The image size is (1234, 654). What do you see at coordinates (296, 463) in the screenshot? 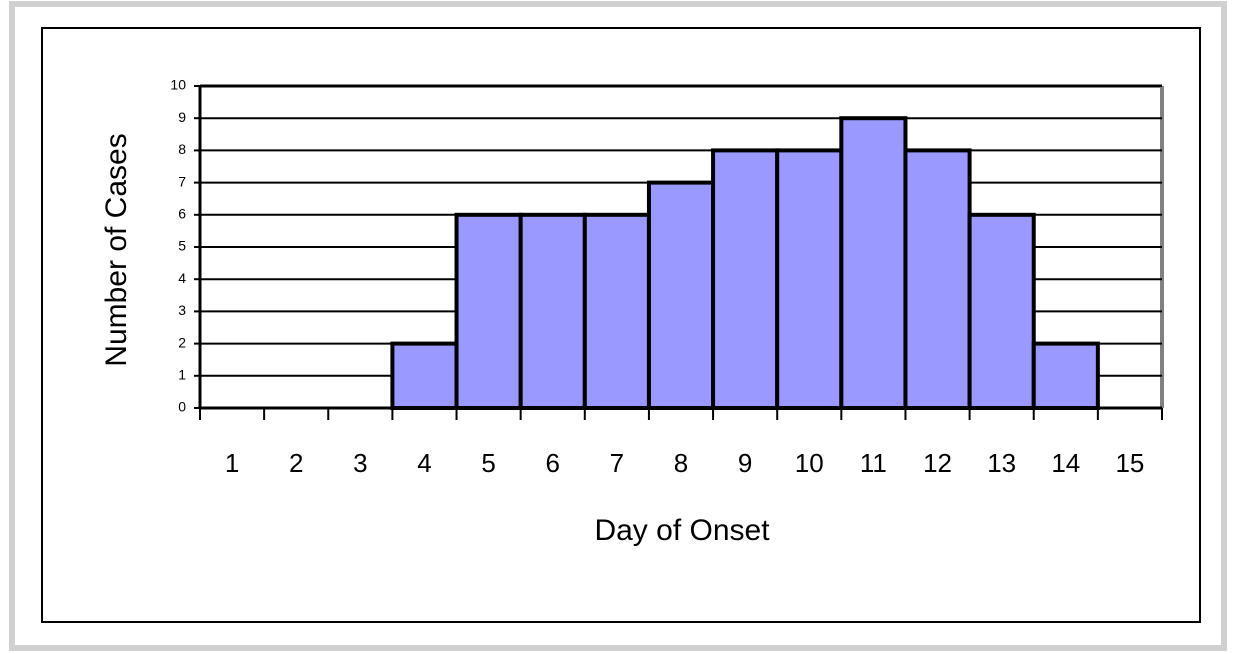
I see `x-tick-label: 2` at bounding box center [296, 463].